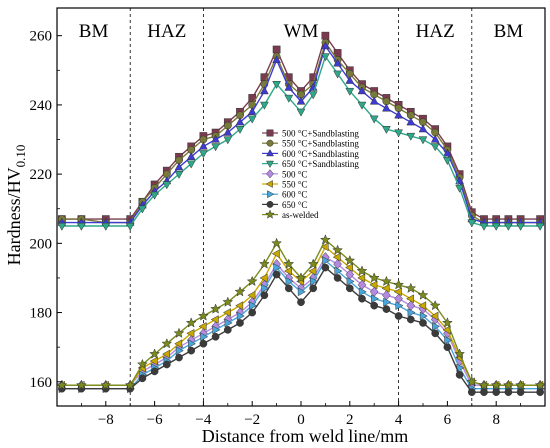 The height and width of the screenshot is (448, 550). Describe the element at coordinates (509, 31) in the screenshot. I see `region-label: BM` at that location.